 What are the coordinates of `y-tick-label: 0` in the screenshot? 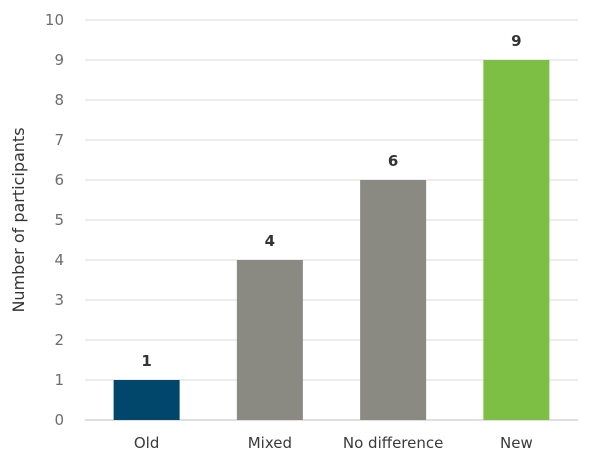 It's located at (59, 420).